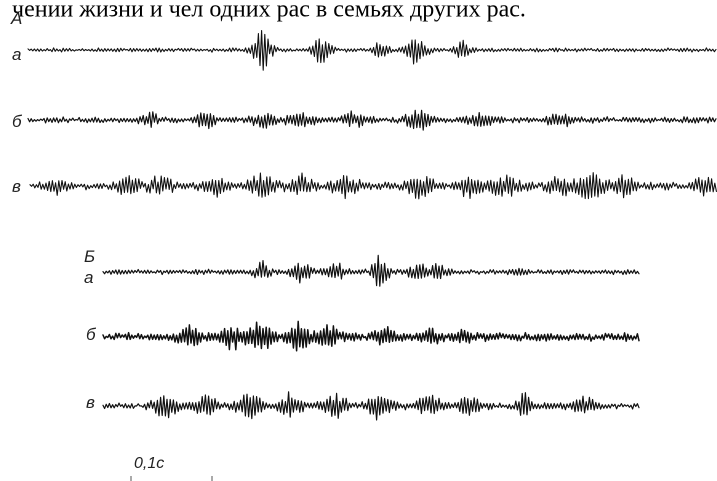 This screenshot has width=717, height=481. I want to click on panel-b-trace-b-label: б, so click(91, 334).